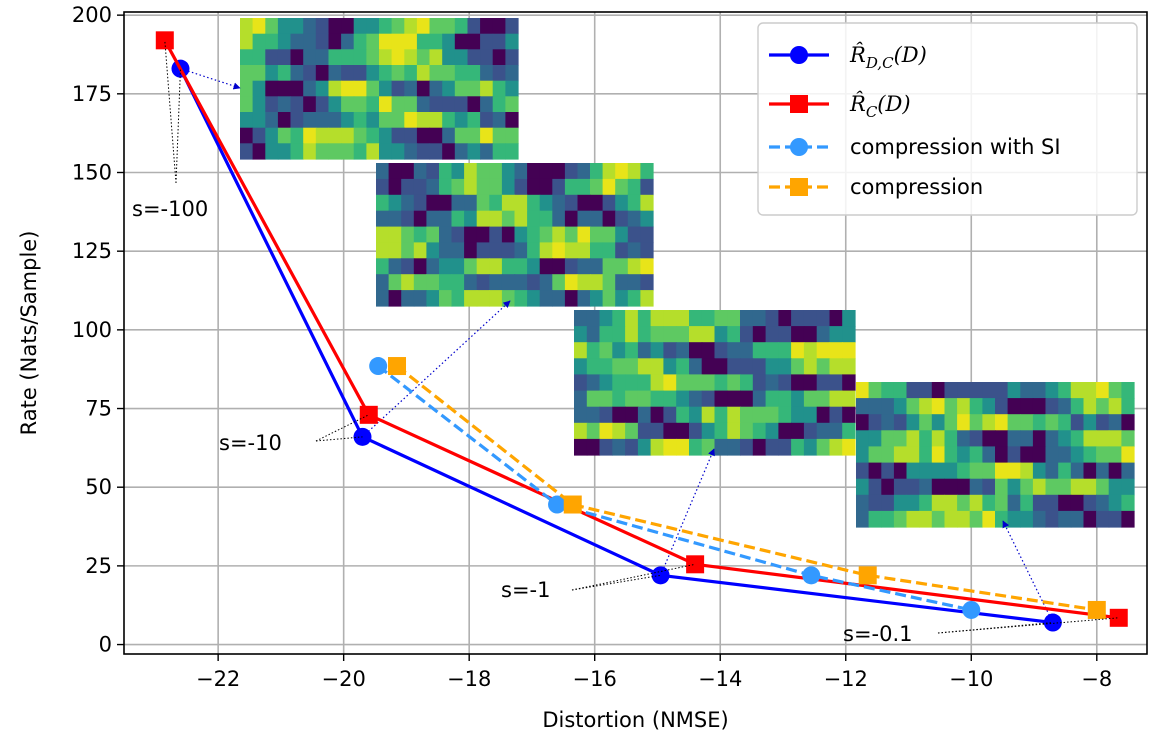  I want to click on x-tick-label: −20, so click(343, 679).